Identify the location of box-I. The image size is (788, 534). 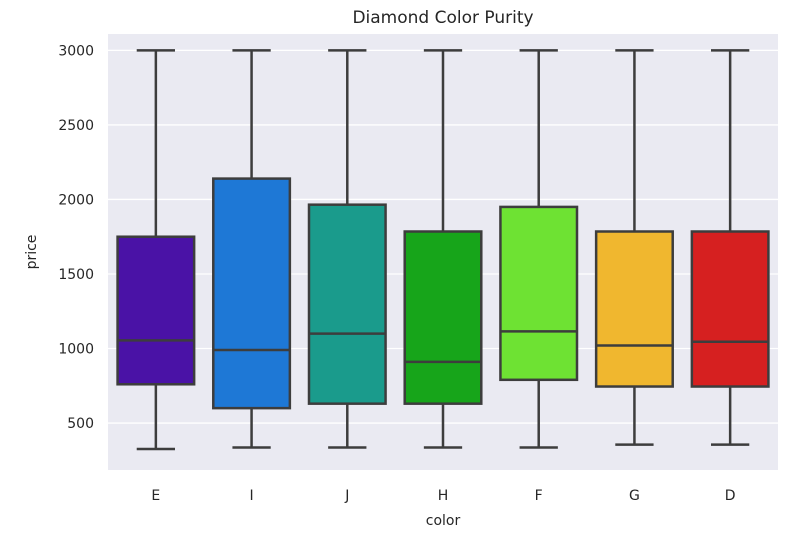
(252, 249).